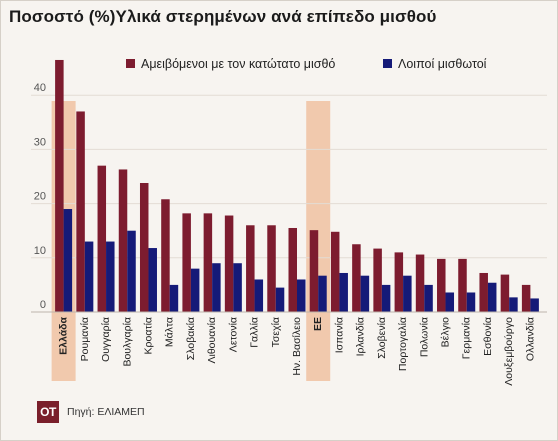 This screenshot has width=558, height=441. What do you see at coordinates (40, 88) in the screenshot?
I see `y-tick-label: 40` at bounding box center [40, 88].